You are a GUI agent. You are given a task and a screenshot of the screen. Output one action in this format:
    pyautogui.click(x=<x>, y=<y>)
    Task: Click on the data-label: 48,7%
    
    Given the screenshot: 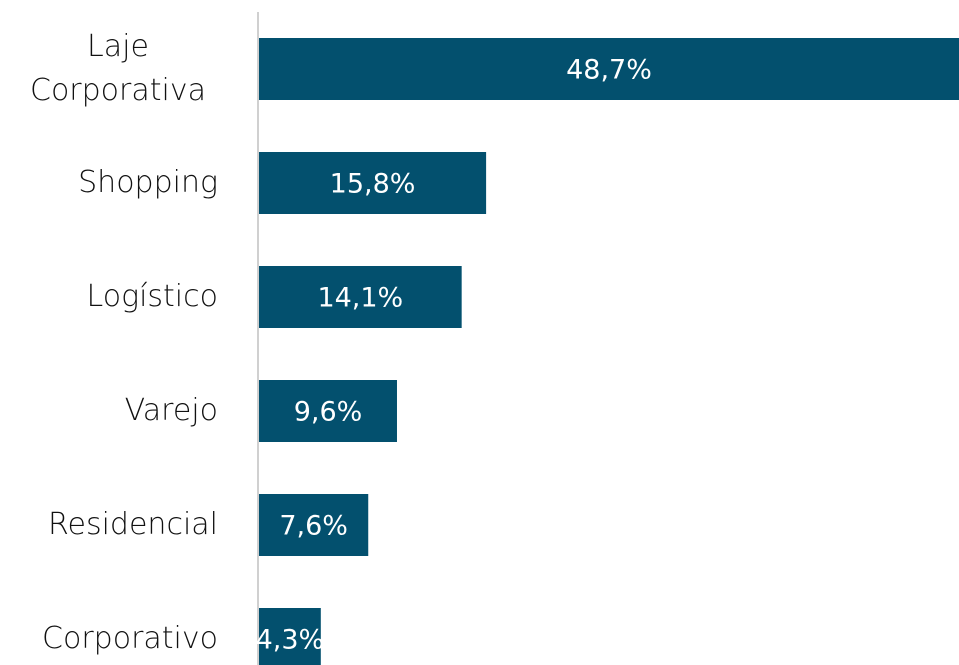 What is the action you would take?
    pyautogui.click(x=609, y=70)
    